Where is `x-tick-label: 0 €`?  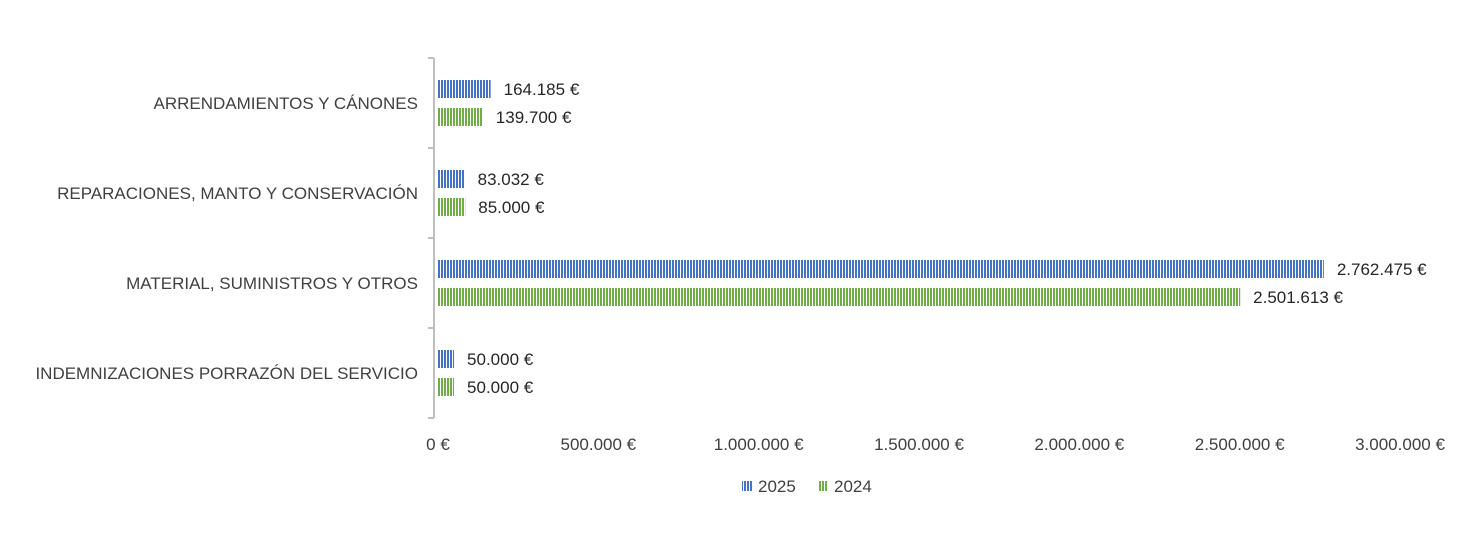 x-tick-label: 0 € is located at coordinates (438, 444).